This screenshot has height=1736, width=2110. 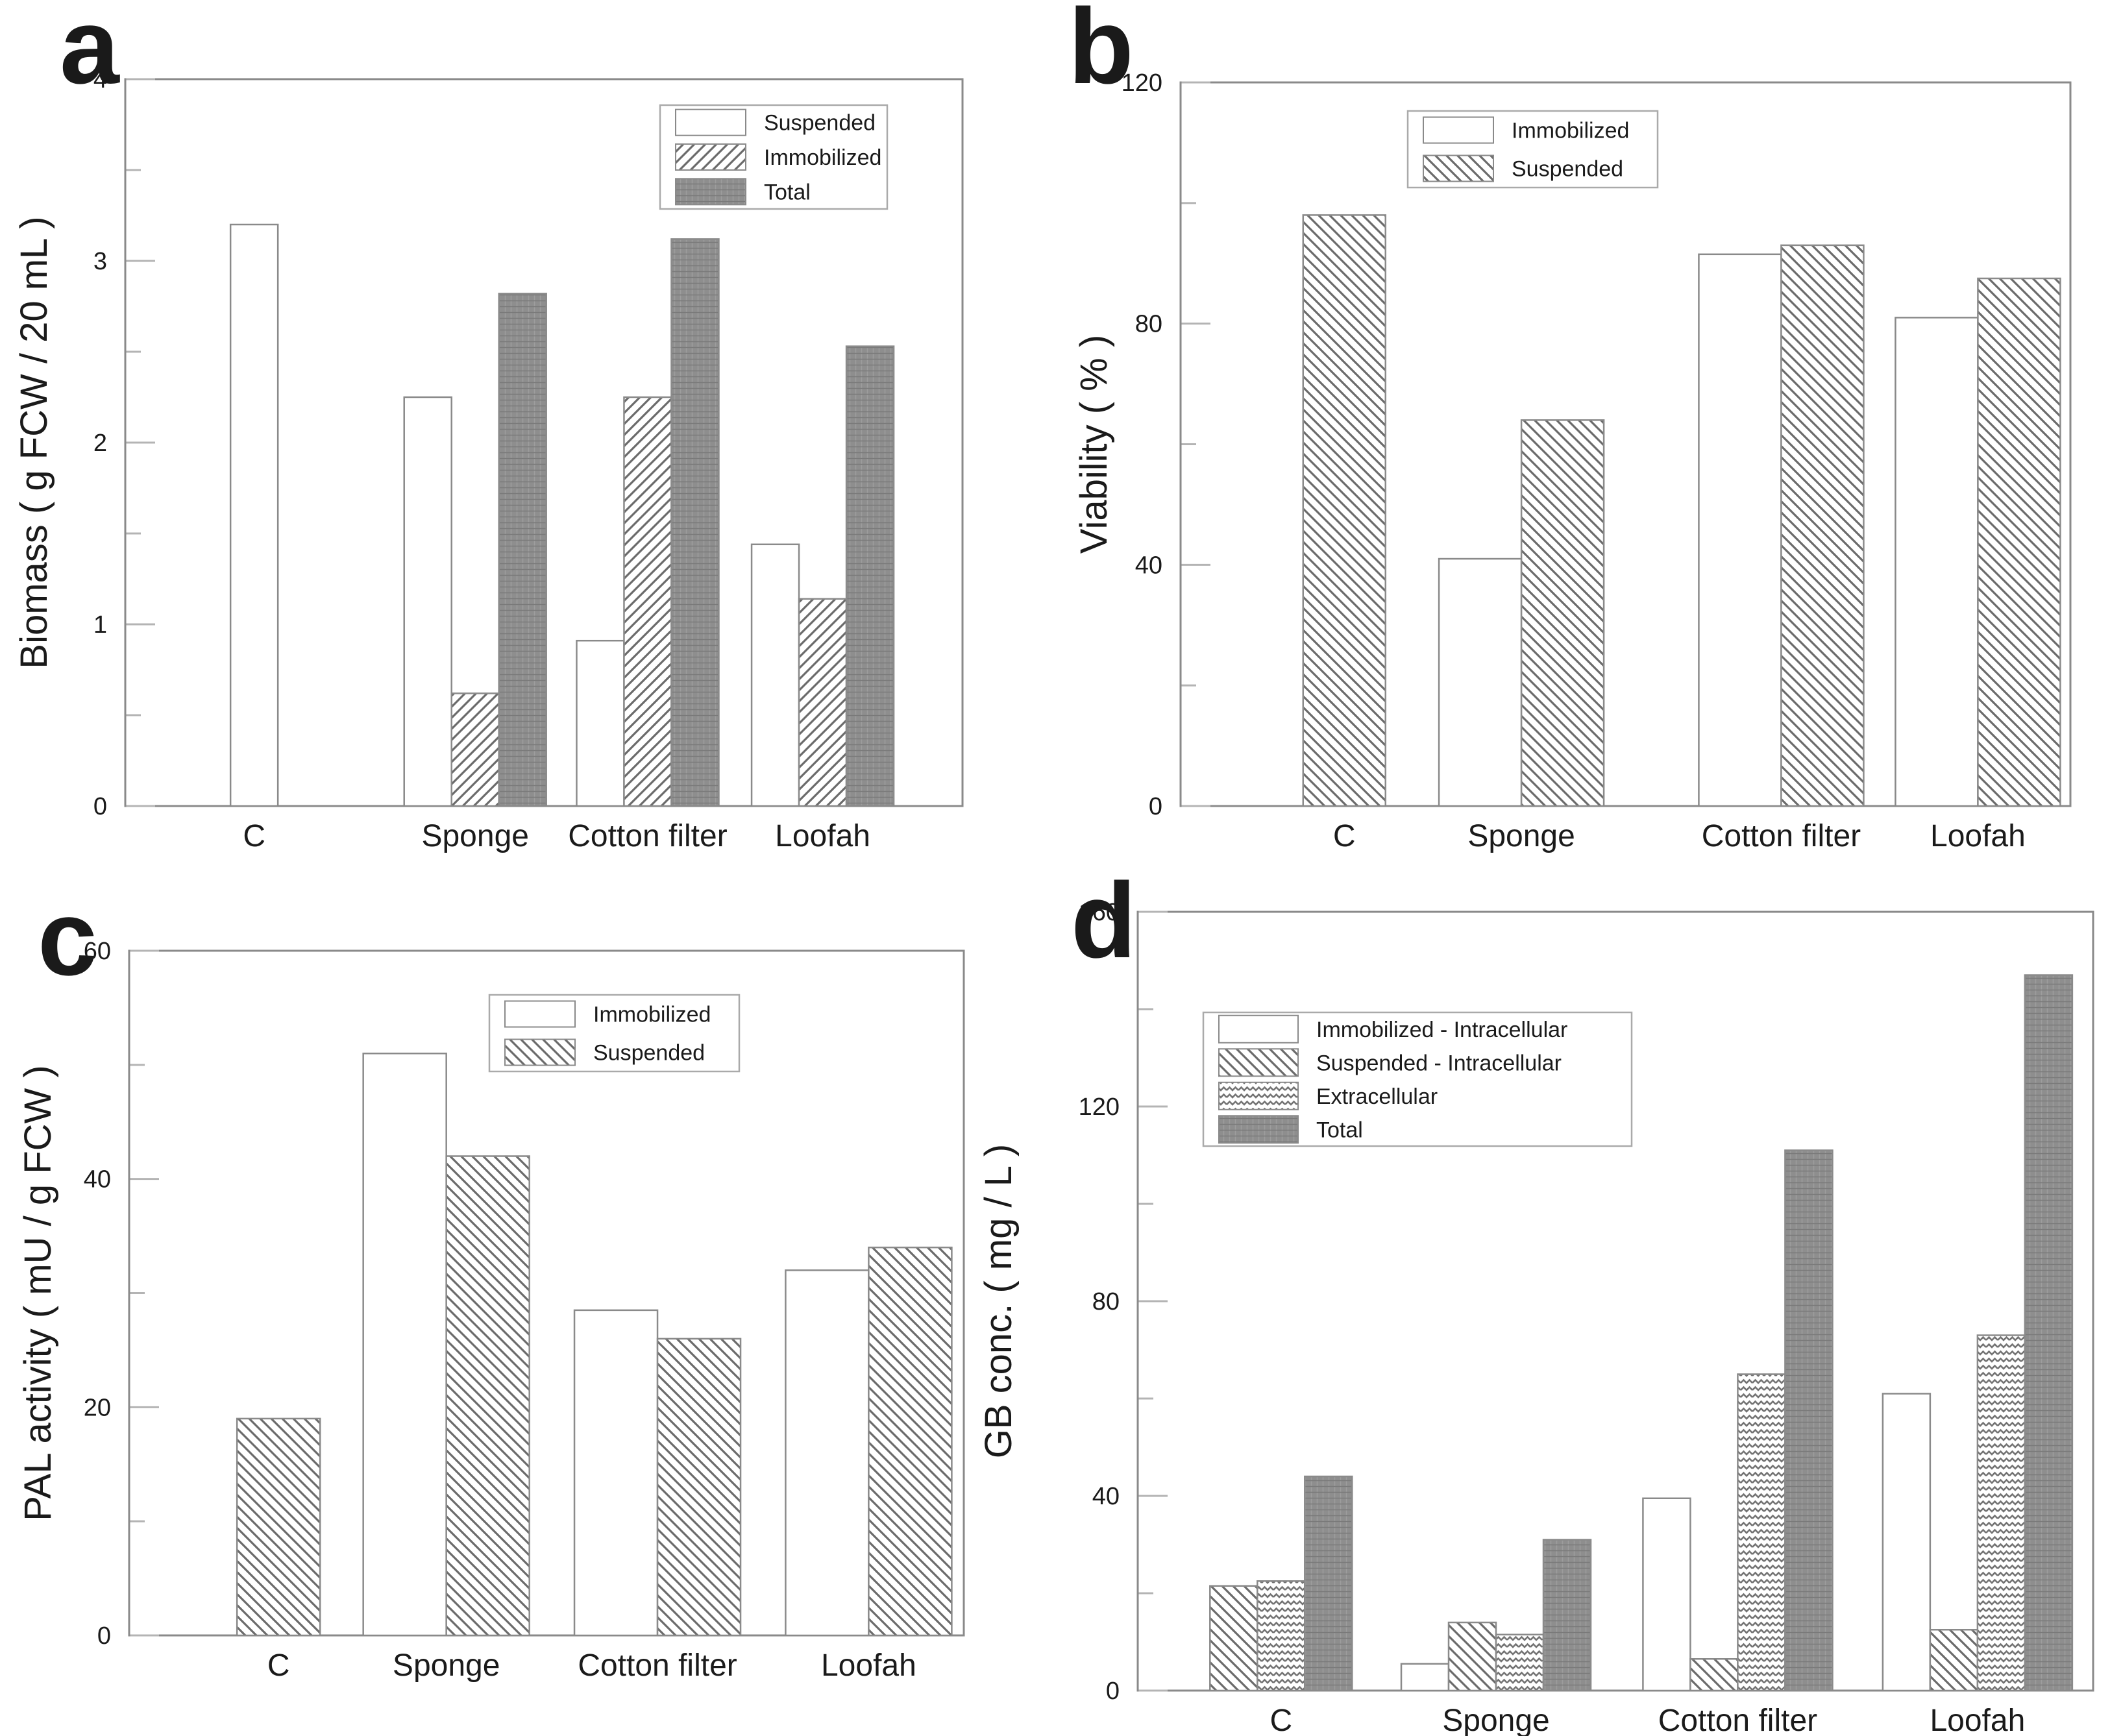 What do you see at coordinates (1259, 1095) in the screenshot?
I see `legend-swatch-extracellular` at bounding box center [1259, 1095].